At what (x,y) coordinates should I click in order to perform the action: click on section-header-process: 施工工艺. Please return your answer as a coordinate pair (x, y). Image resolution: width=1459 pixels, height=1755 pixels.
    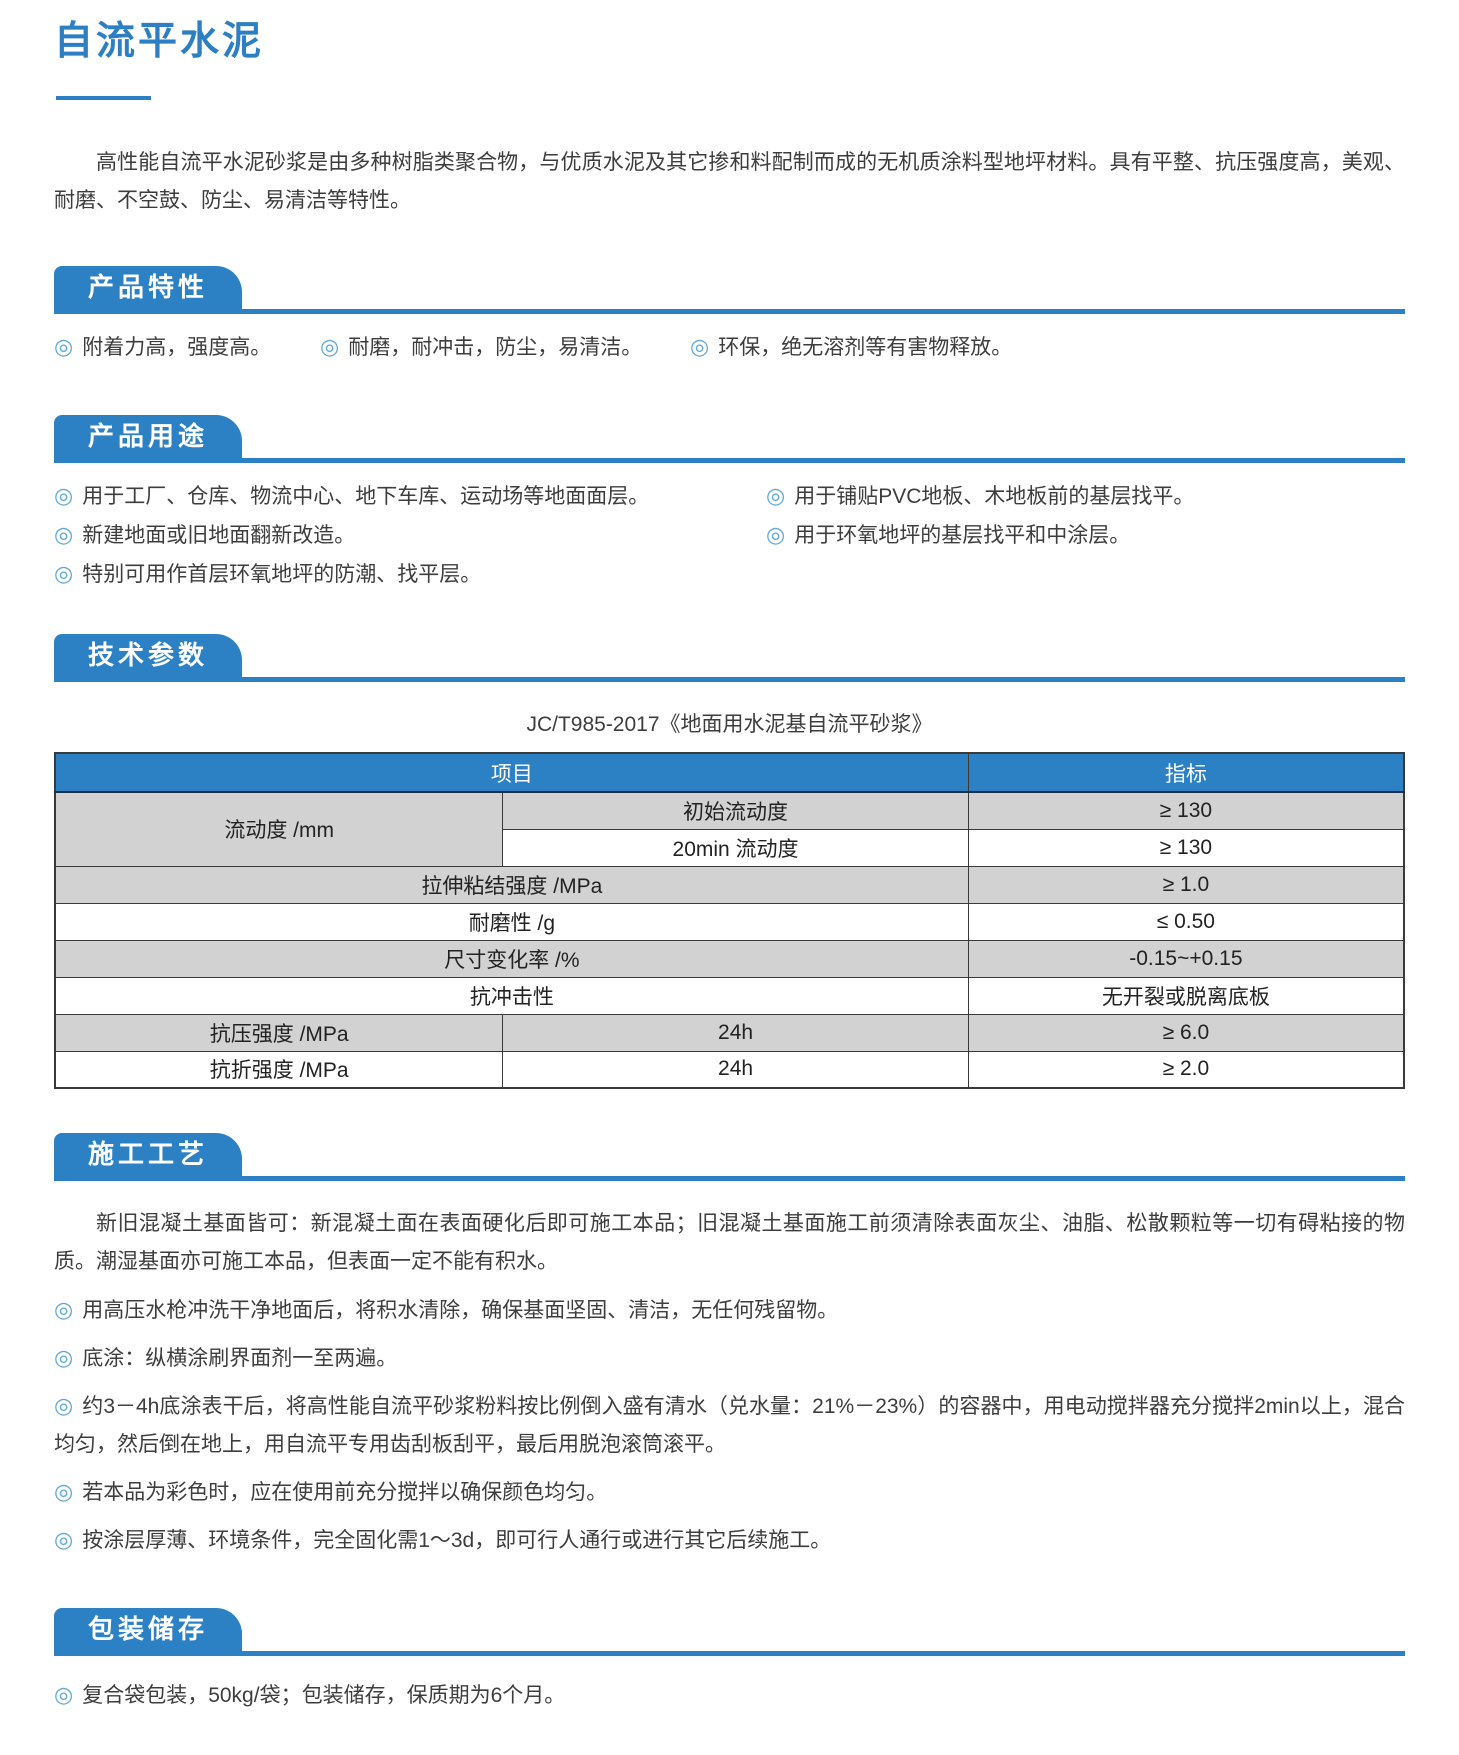
    Looking at the image, I should click on (729, 1157).